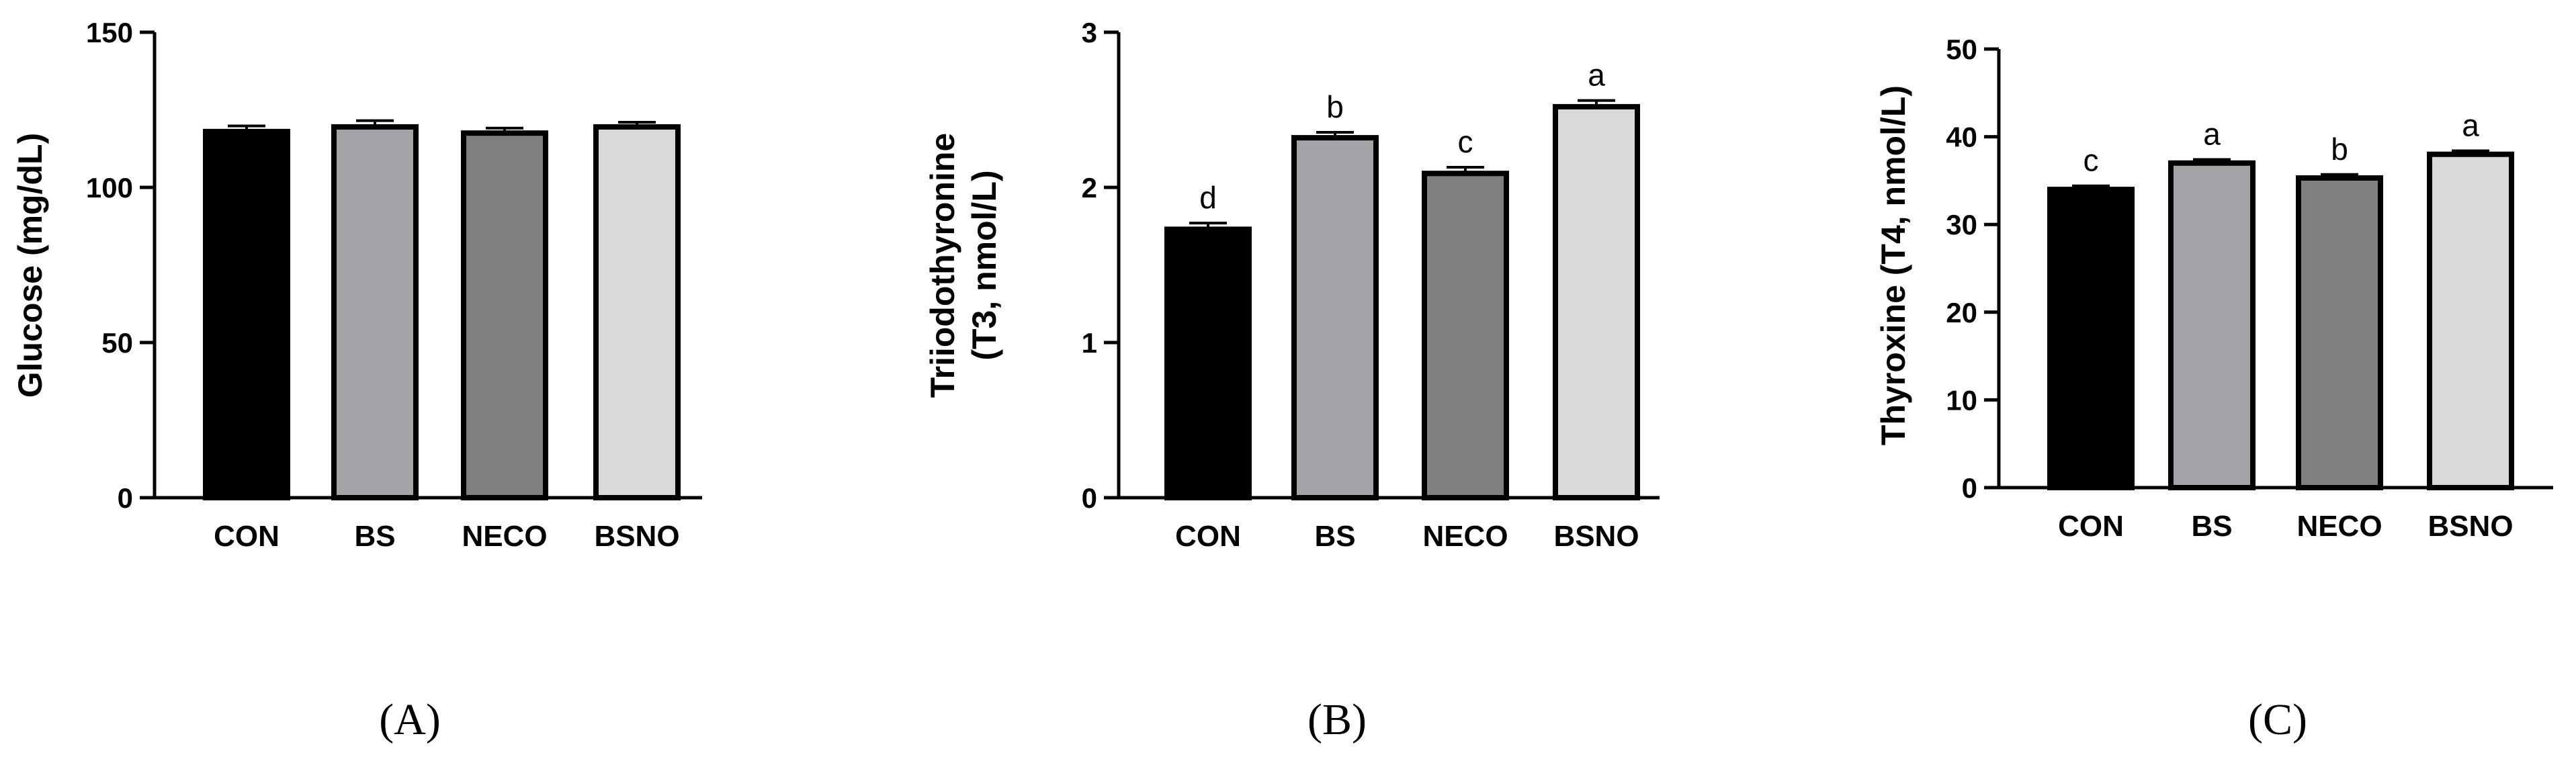 This screenshot has height=763, width=2576. Describe the element at coordinates (109, 188) in the screenshot. I see `y-tick-label: 100` at that location.